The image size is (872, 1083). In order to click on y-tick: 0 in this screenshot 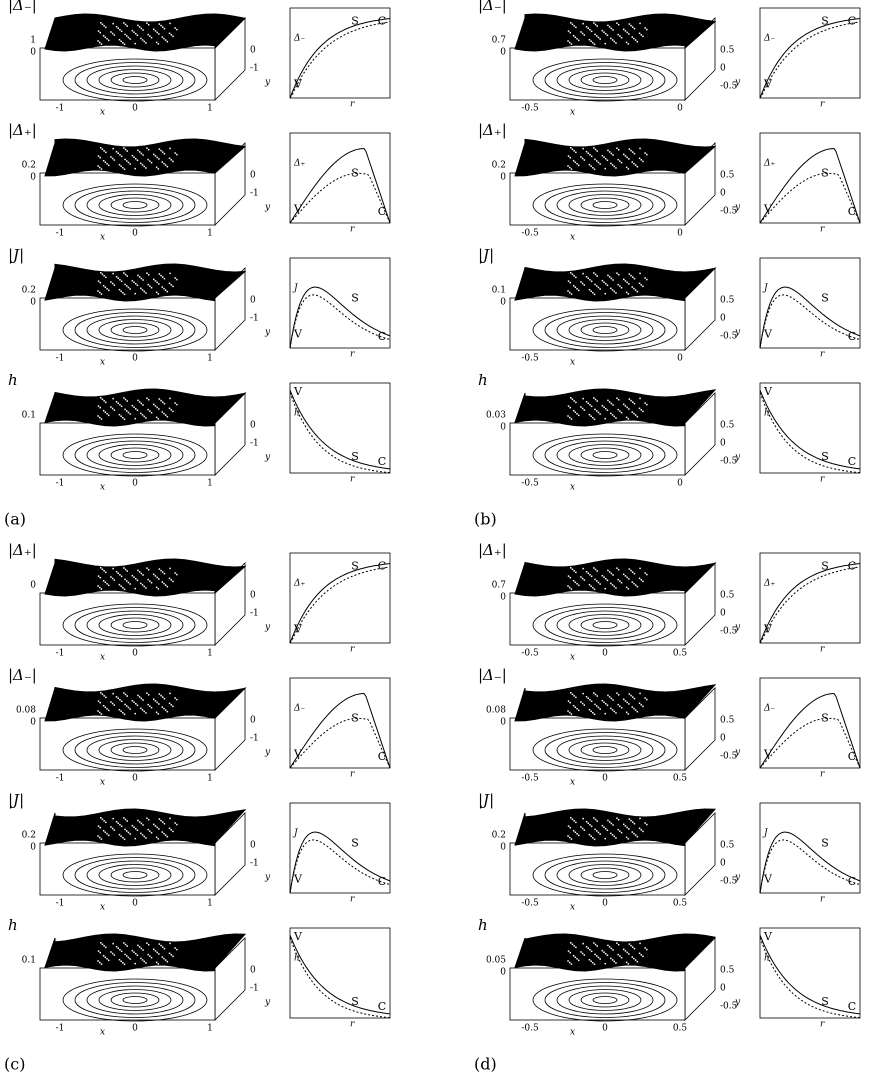, I will do `click(723, 989)`.